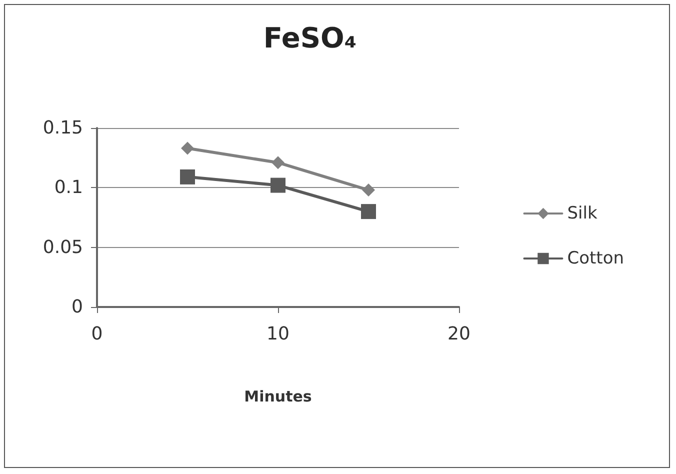 This screenshot has height=474, width=676. What do you see at coordinates (97, 334) in the screenshot?
I see `x-tick-label: 0` at bounding box center [97, 334].